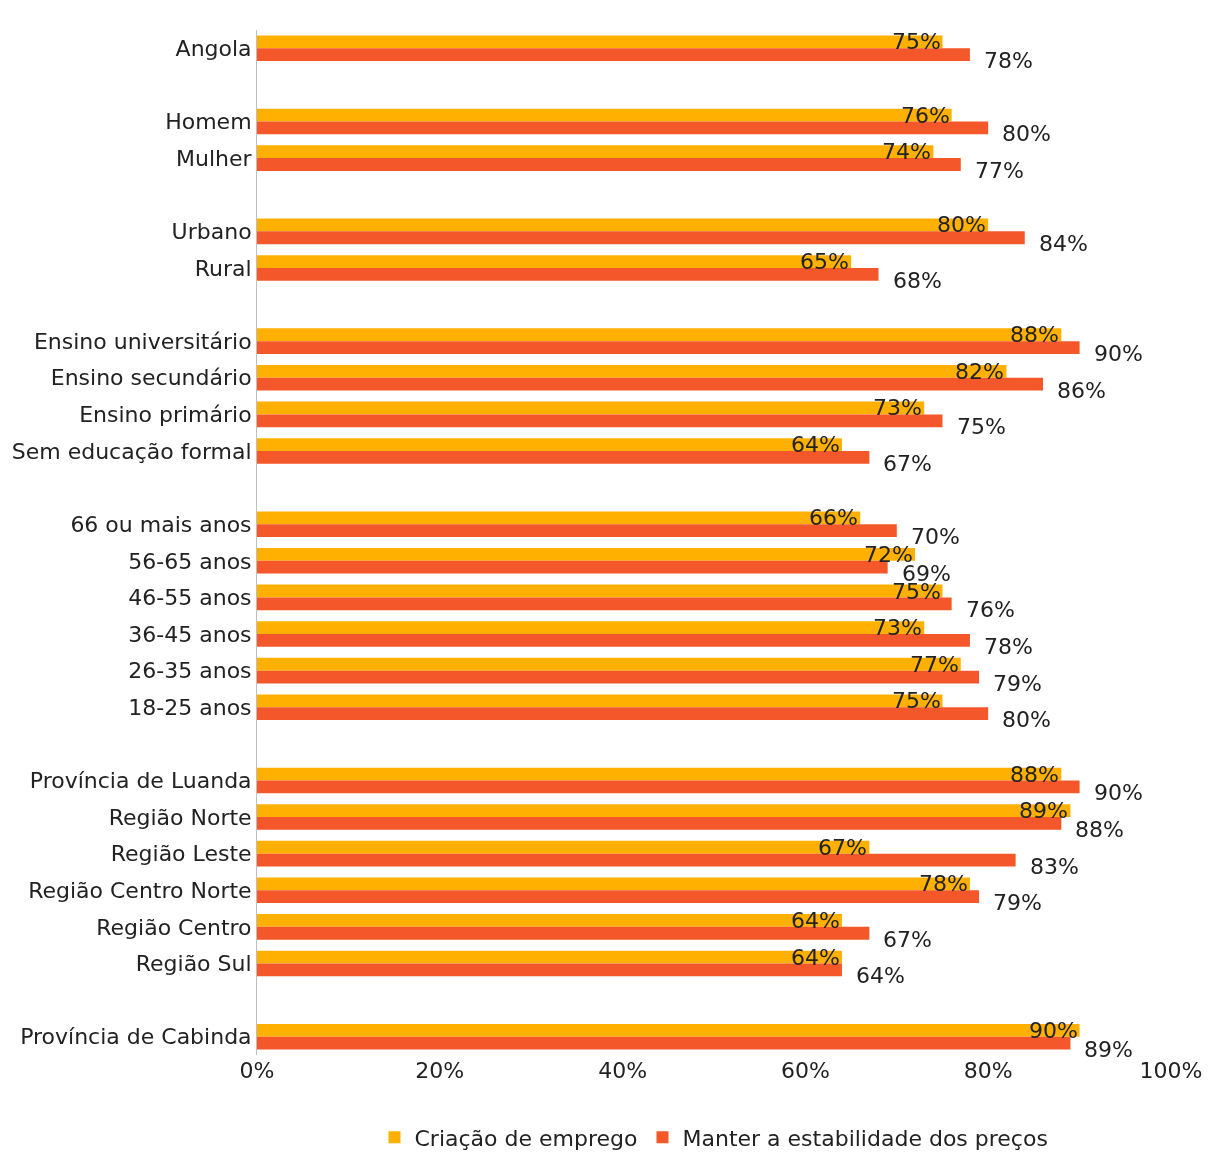 The width and height of the screenshot is (1231, 1171). What do you see at coordinates (213, 48) in the screenshot?
I see `y-tick-label: Angola` at bounding box center [213, 48].